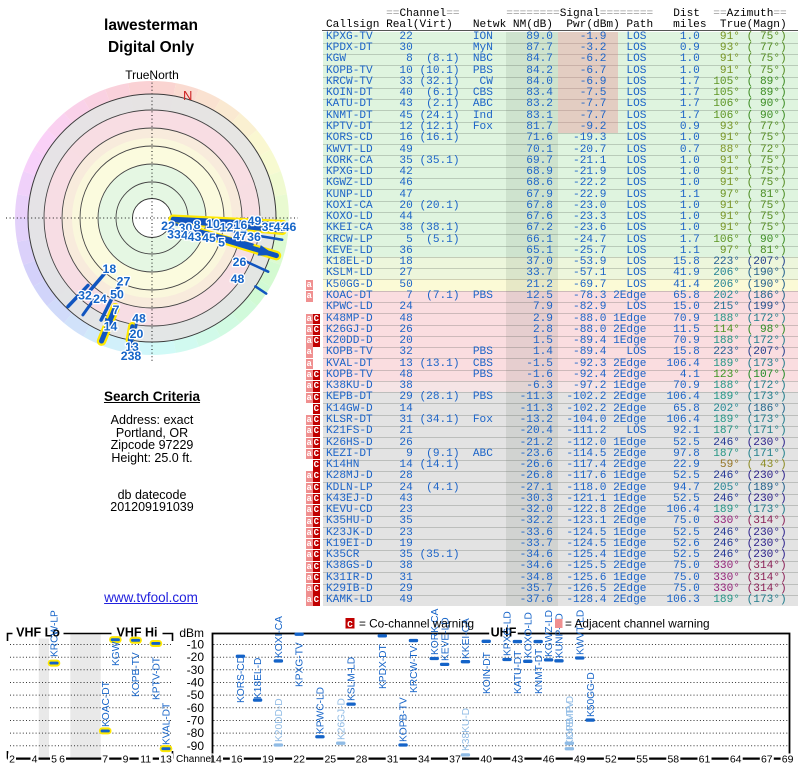  What do you see at coordinates (196, 721) in the screenshot?
I see `svg-text: -70` at bounding box center [196, 721].